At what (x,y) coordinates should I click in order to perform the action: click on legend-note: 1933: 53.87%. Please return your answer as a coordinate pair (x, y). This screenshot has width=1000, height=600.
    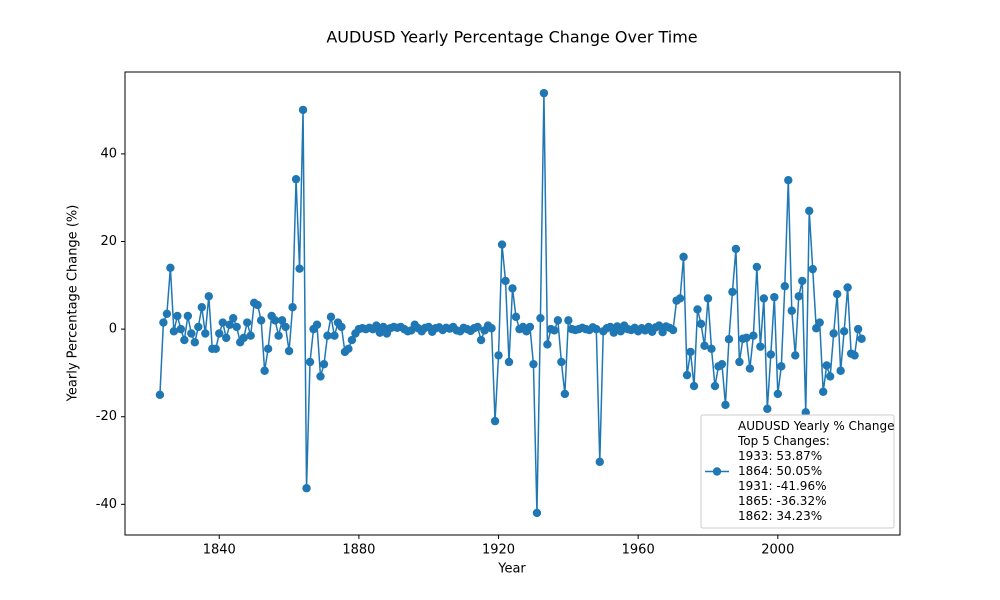
    Looking at the image, I should click on (780, 456).